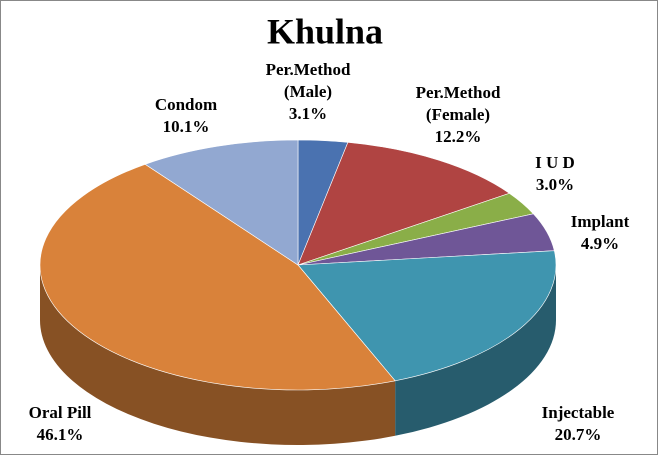 This screenshot has width=658, height=455. Describe the element at coordinates (308, 80) in the screenshot. I see `slice-label: Per.Method (Male)` at that location.